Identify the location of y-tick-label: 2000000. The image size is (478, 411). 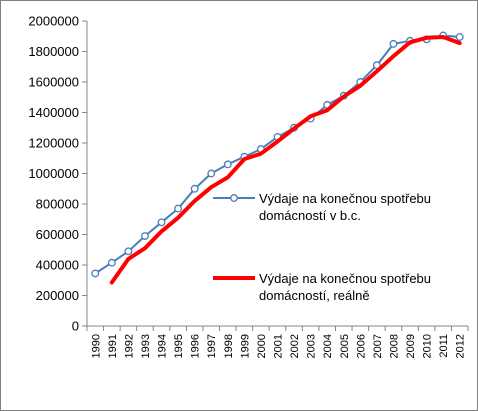
(53, 21).